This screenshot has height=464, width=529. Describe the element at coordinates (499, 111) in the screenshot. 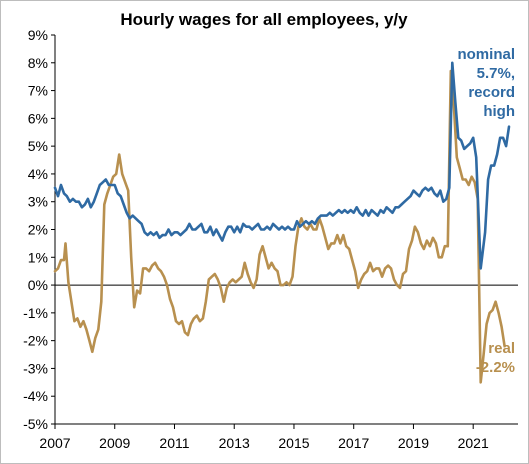

I see `nominal-annotation-line: high` at that location.